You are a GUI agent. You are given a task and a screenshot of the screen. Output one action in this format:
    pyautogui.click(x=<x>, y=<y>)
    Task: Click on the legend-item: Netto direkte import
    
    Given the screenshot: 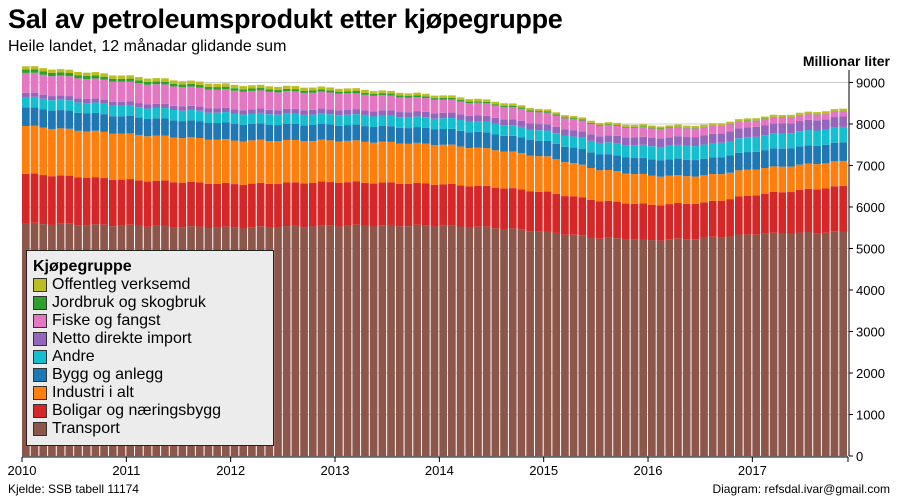 What is the action you would take?
    pyautogui.click(x=150, y=339)
    